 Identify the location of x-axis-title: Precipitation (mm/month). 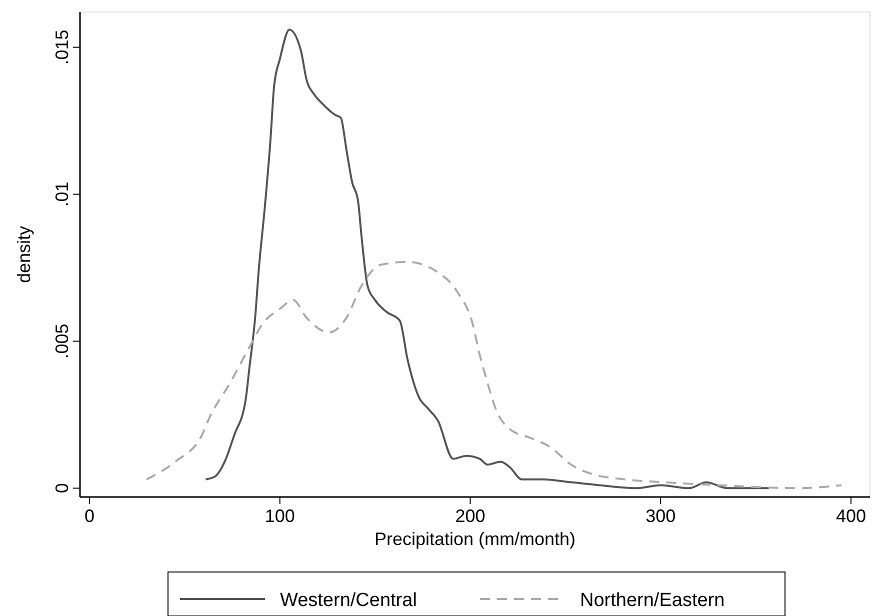
(475, 539).